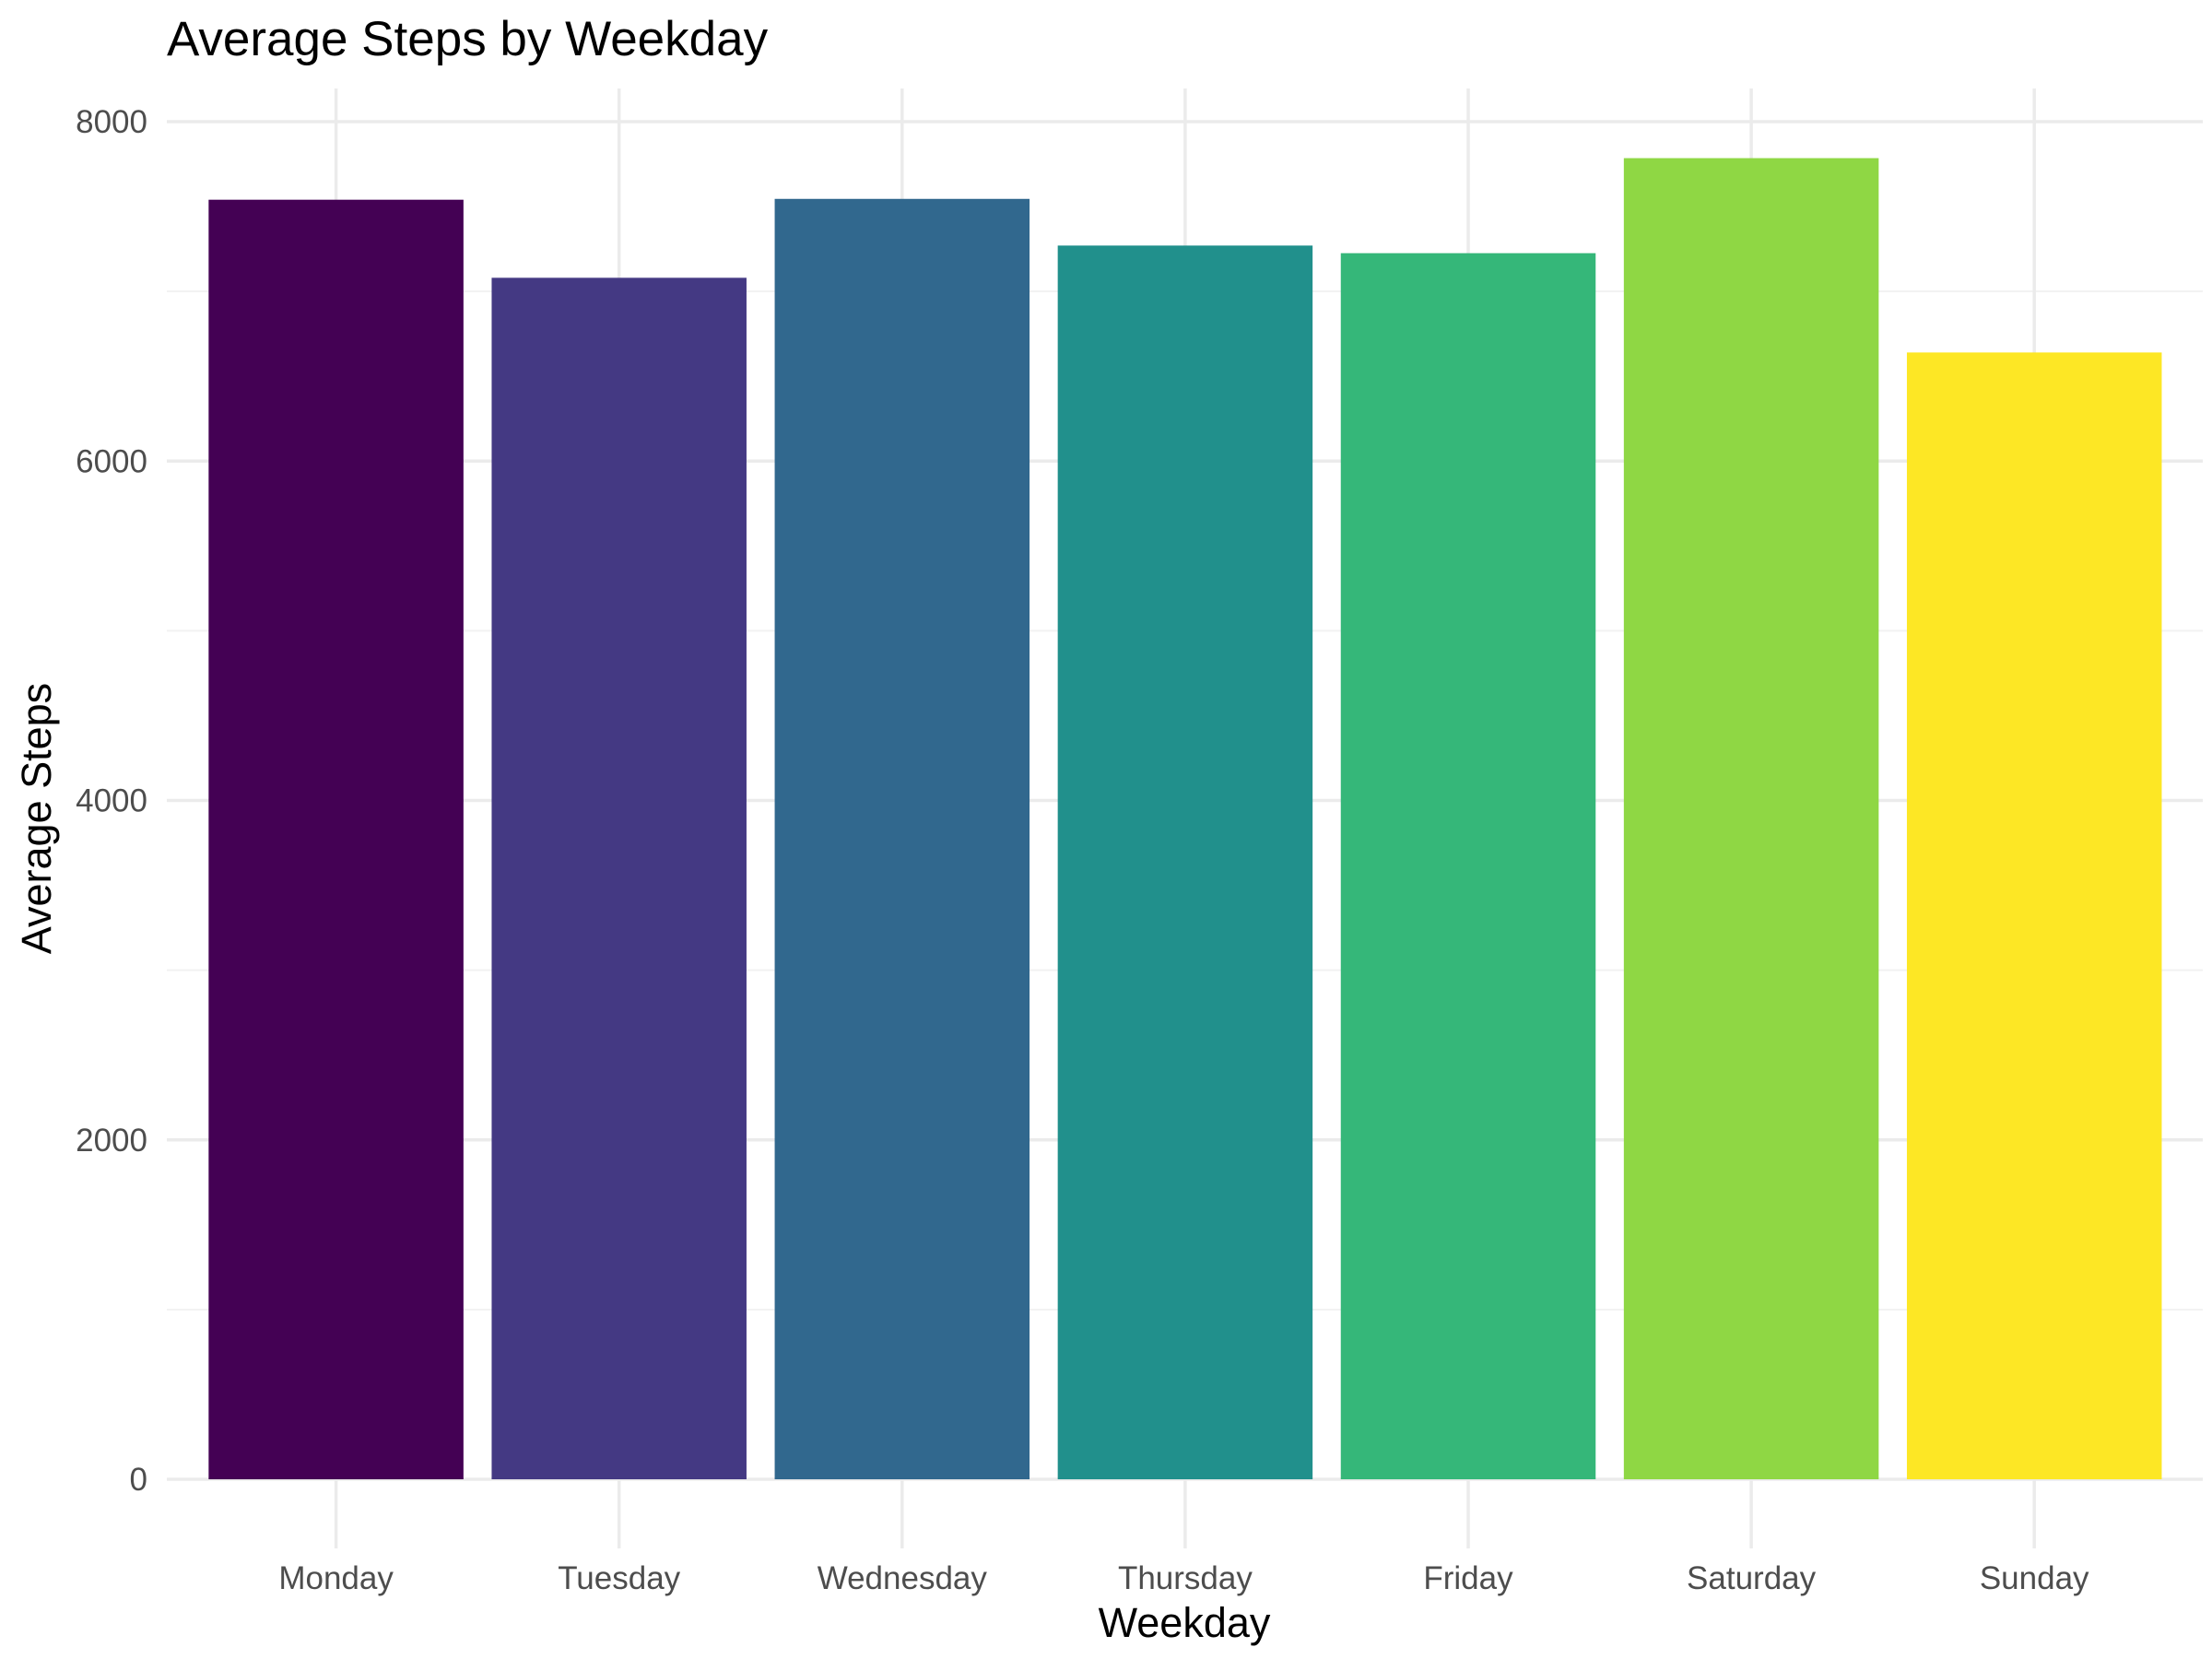 This screenshot has height=1659, width=2212. I want to click on chart-title: Average Steps by Weekday, so click(468, 39).